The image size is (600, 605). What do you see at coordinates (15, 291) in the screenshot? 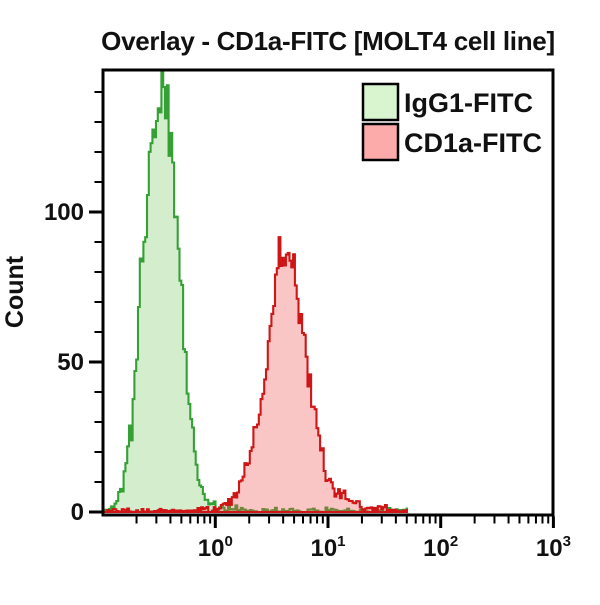
I see `y-axis-label: Count` at bounding box center [15, 291].